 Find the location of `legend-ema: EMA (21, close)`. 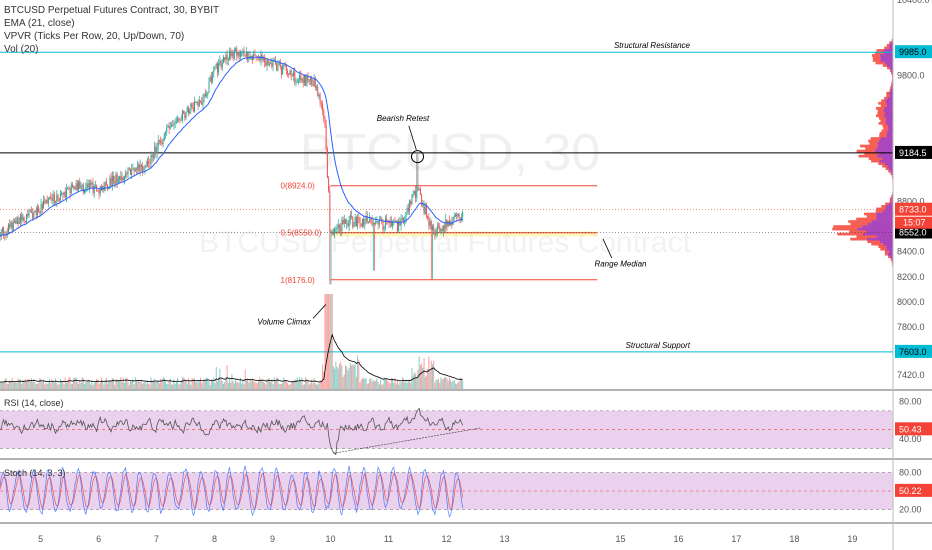

legend-ema: EMA (21, close) is located at coordinates (39, 23).